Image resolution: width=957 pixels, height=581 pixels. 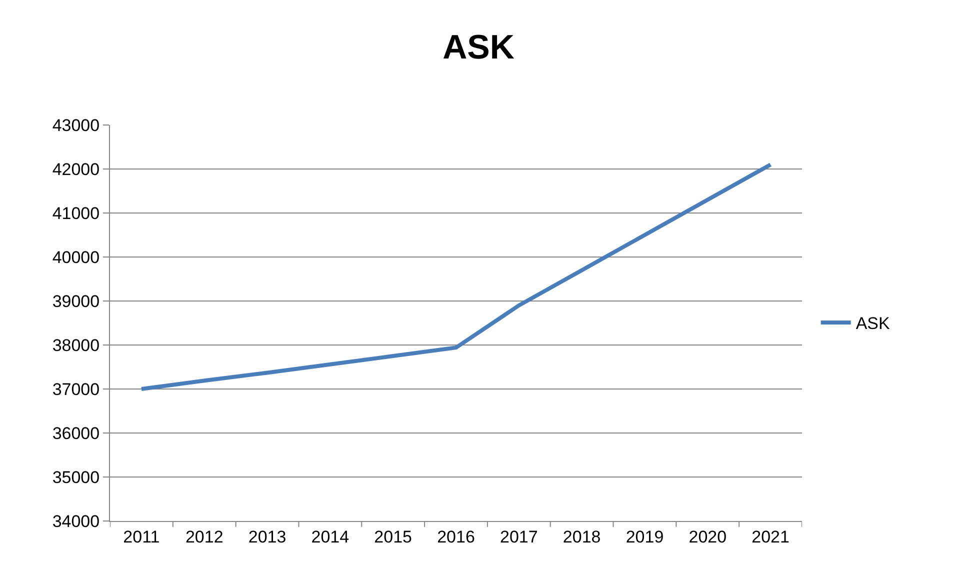 What do you see at coordinates (204, 536) in the screenshot?
I see `x-tick-label: 2012` at bounding box center [204, 536].